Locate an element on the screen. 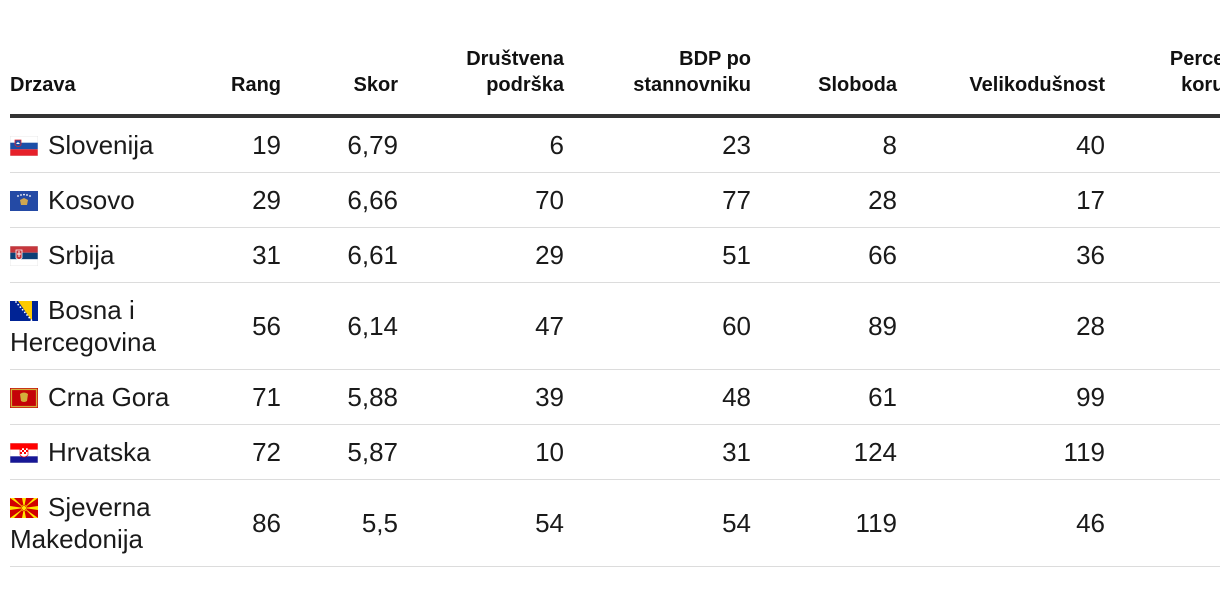 This screenshot has height=600, width=1220. rank-cell: 19 is located at coordinates (266, 145).